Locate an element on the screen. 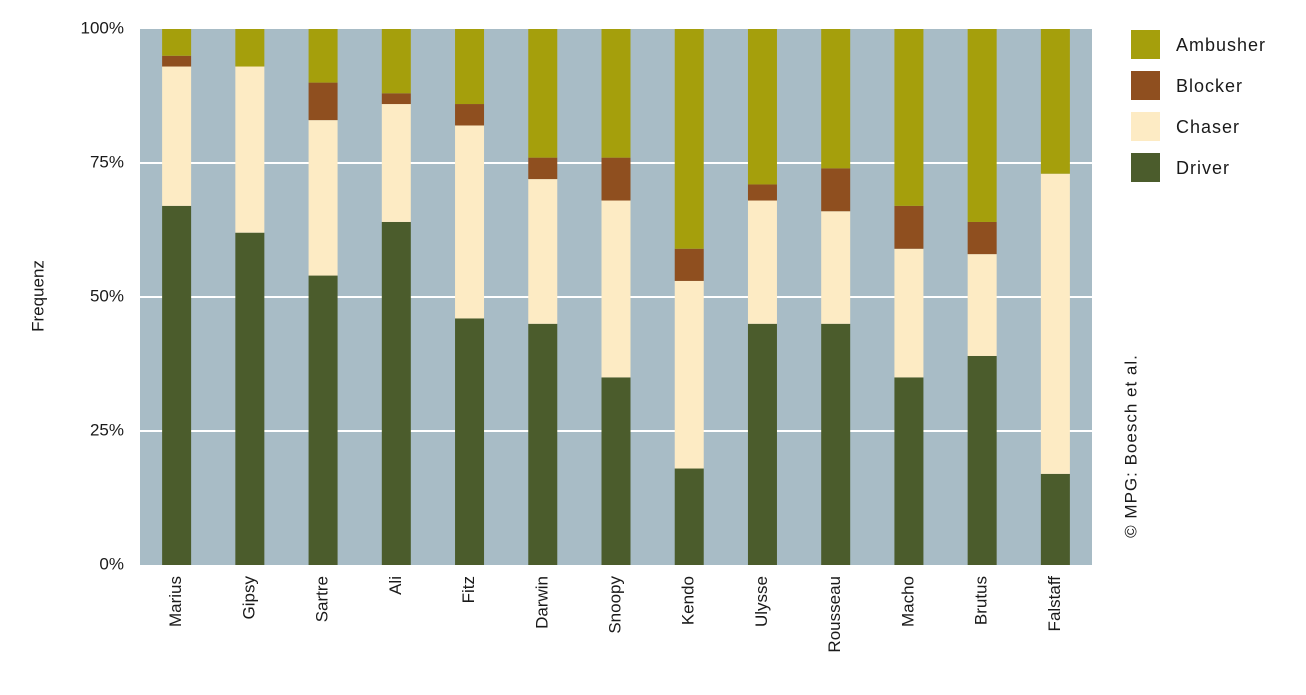 The width and height of the screenshot is (1306, 695). x-category-label: Ulysse is located at coordinates (761, 601).